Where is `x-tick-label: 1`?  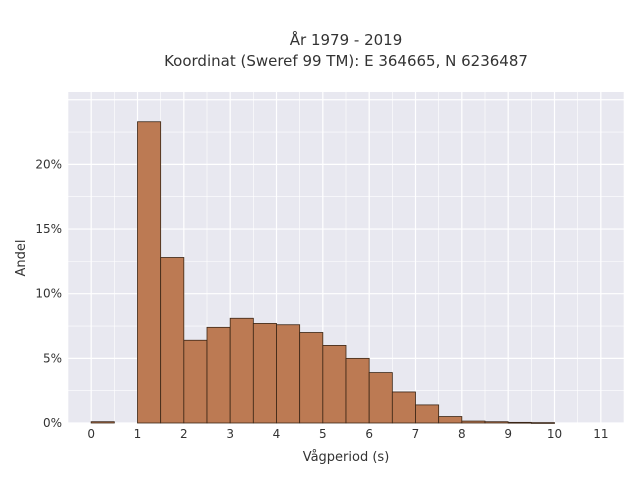 x-tick-label: 1 is located at coordinates (138, 434).